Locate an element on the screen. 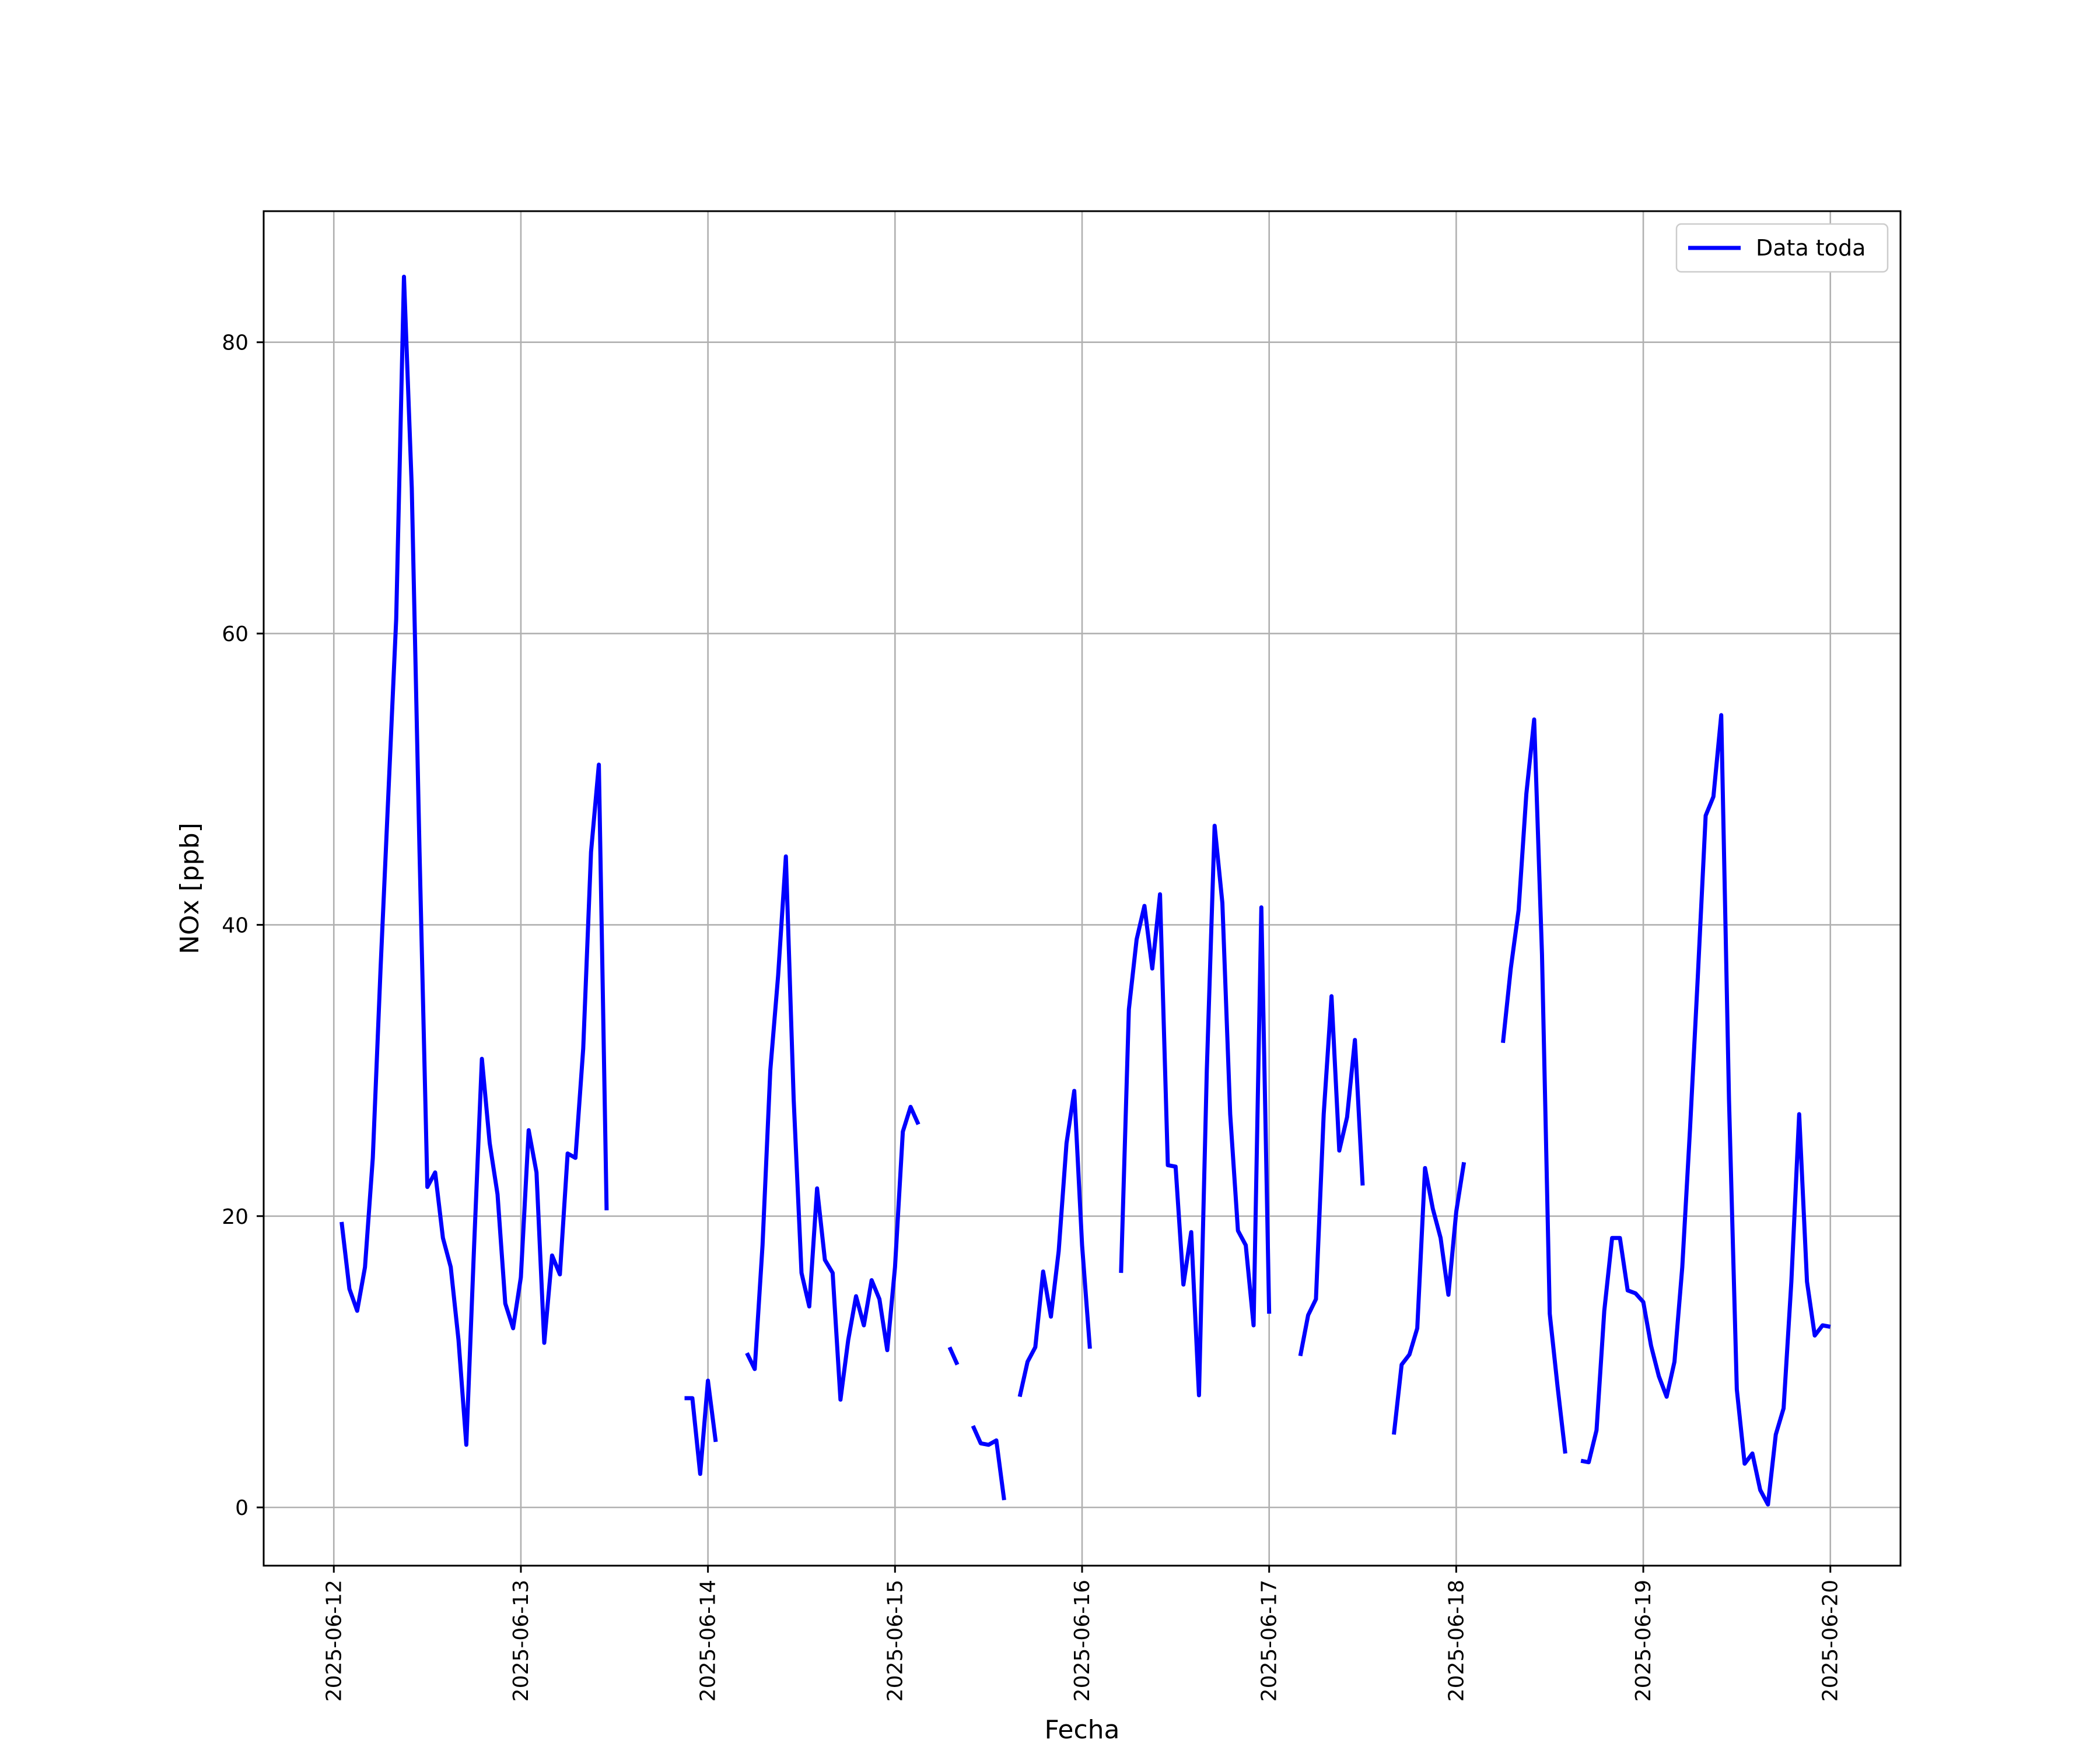 This screenshot has width=2100, height=1750. x-tick-label: 2025-06-19 is located at coordinates (1644, 1641).